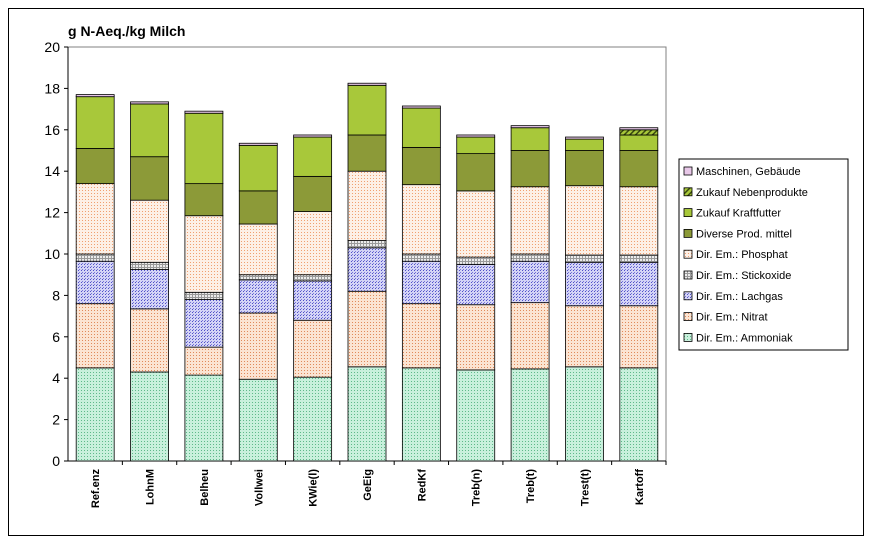 The height and width of the screenshot is (539, 874). I want to click on y-tick-label: 0, so click(56, 461).